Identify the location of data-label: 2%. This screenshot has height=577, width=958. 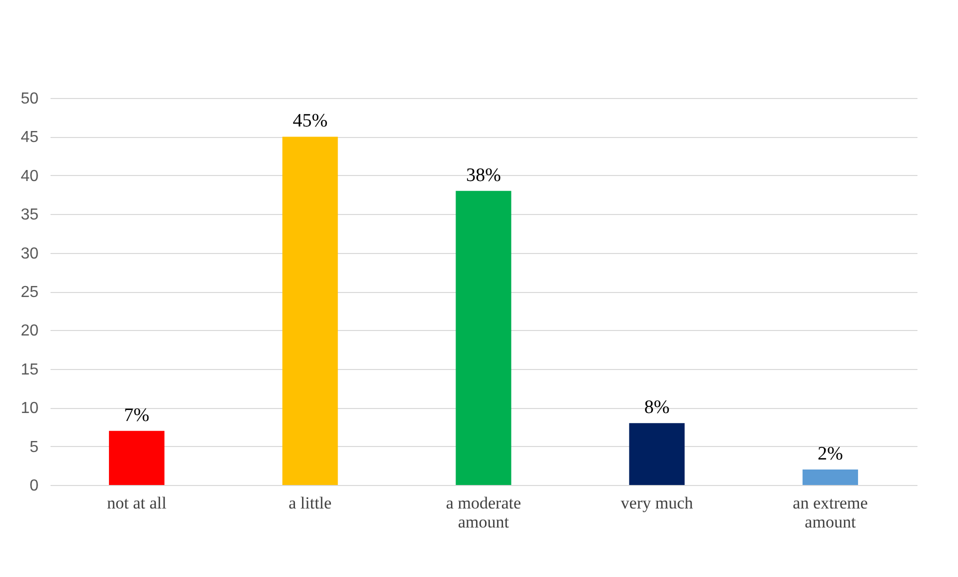
(831, 454).